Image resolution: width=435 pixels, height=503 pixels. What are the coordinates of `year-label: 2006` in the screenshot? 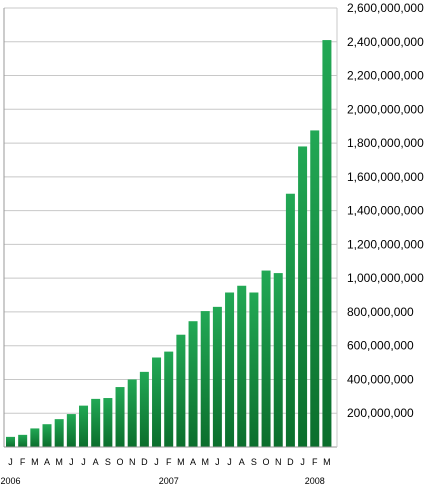 It's located at (10, 481).